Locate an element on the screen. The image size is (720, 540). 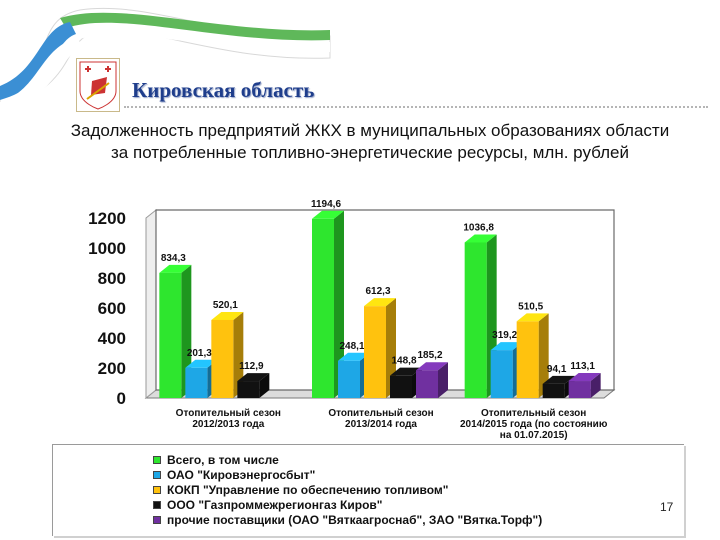
legend-label: ОАО "Кировэнергосбыт" is located at coordinates (241, 475).